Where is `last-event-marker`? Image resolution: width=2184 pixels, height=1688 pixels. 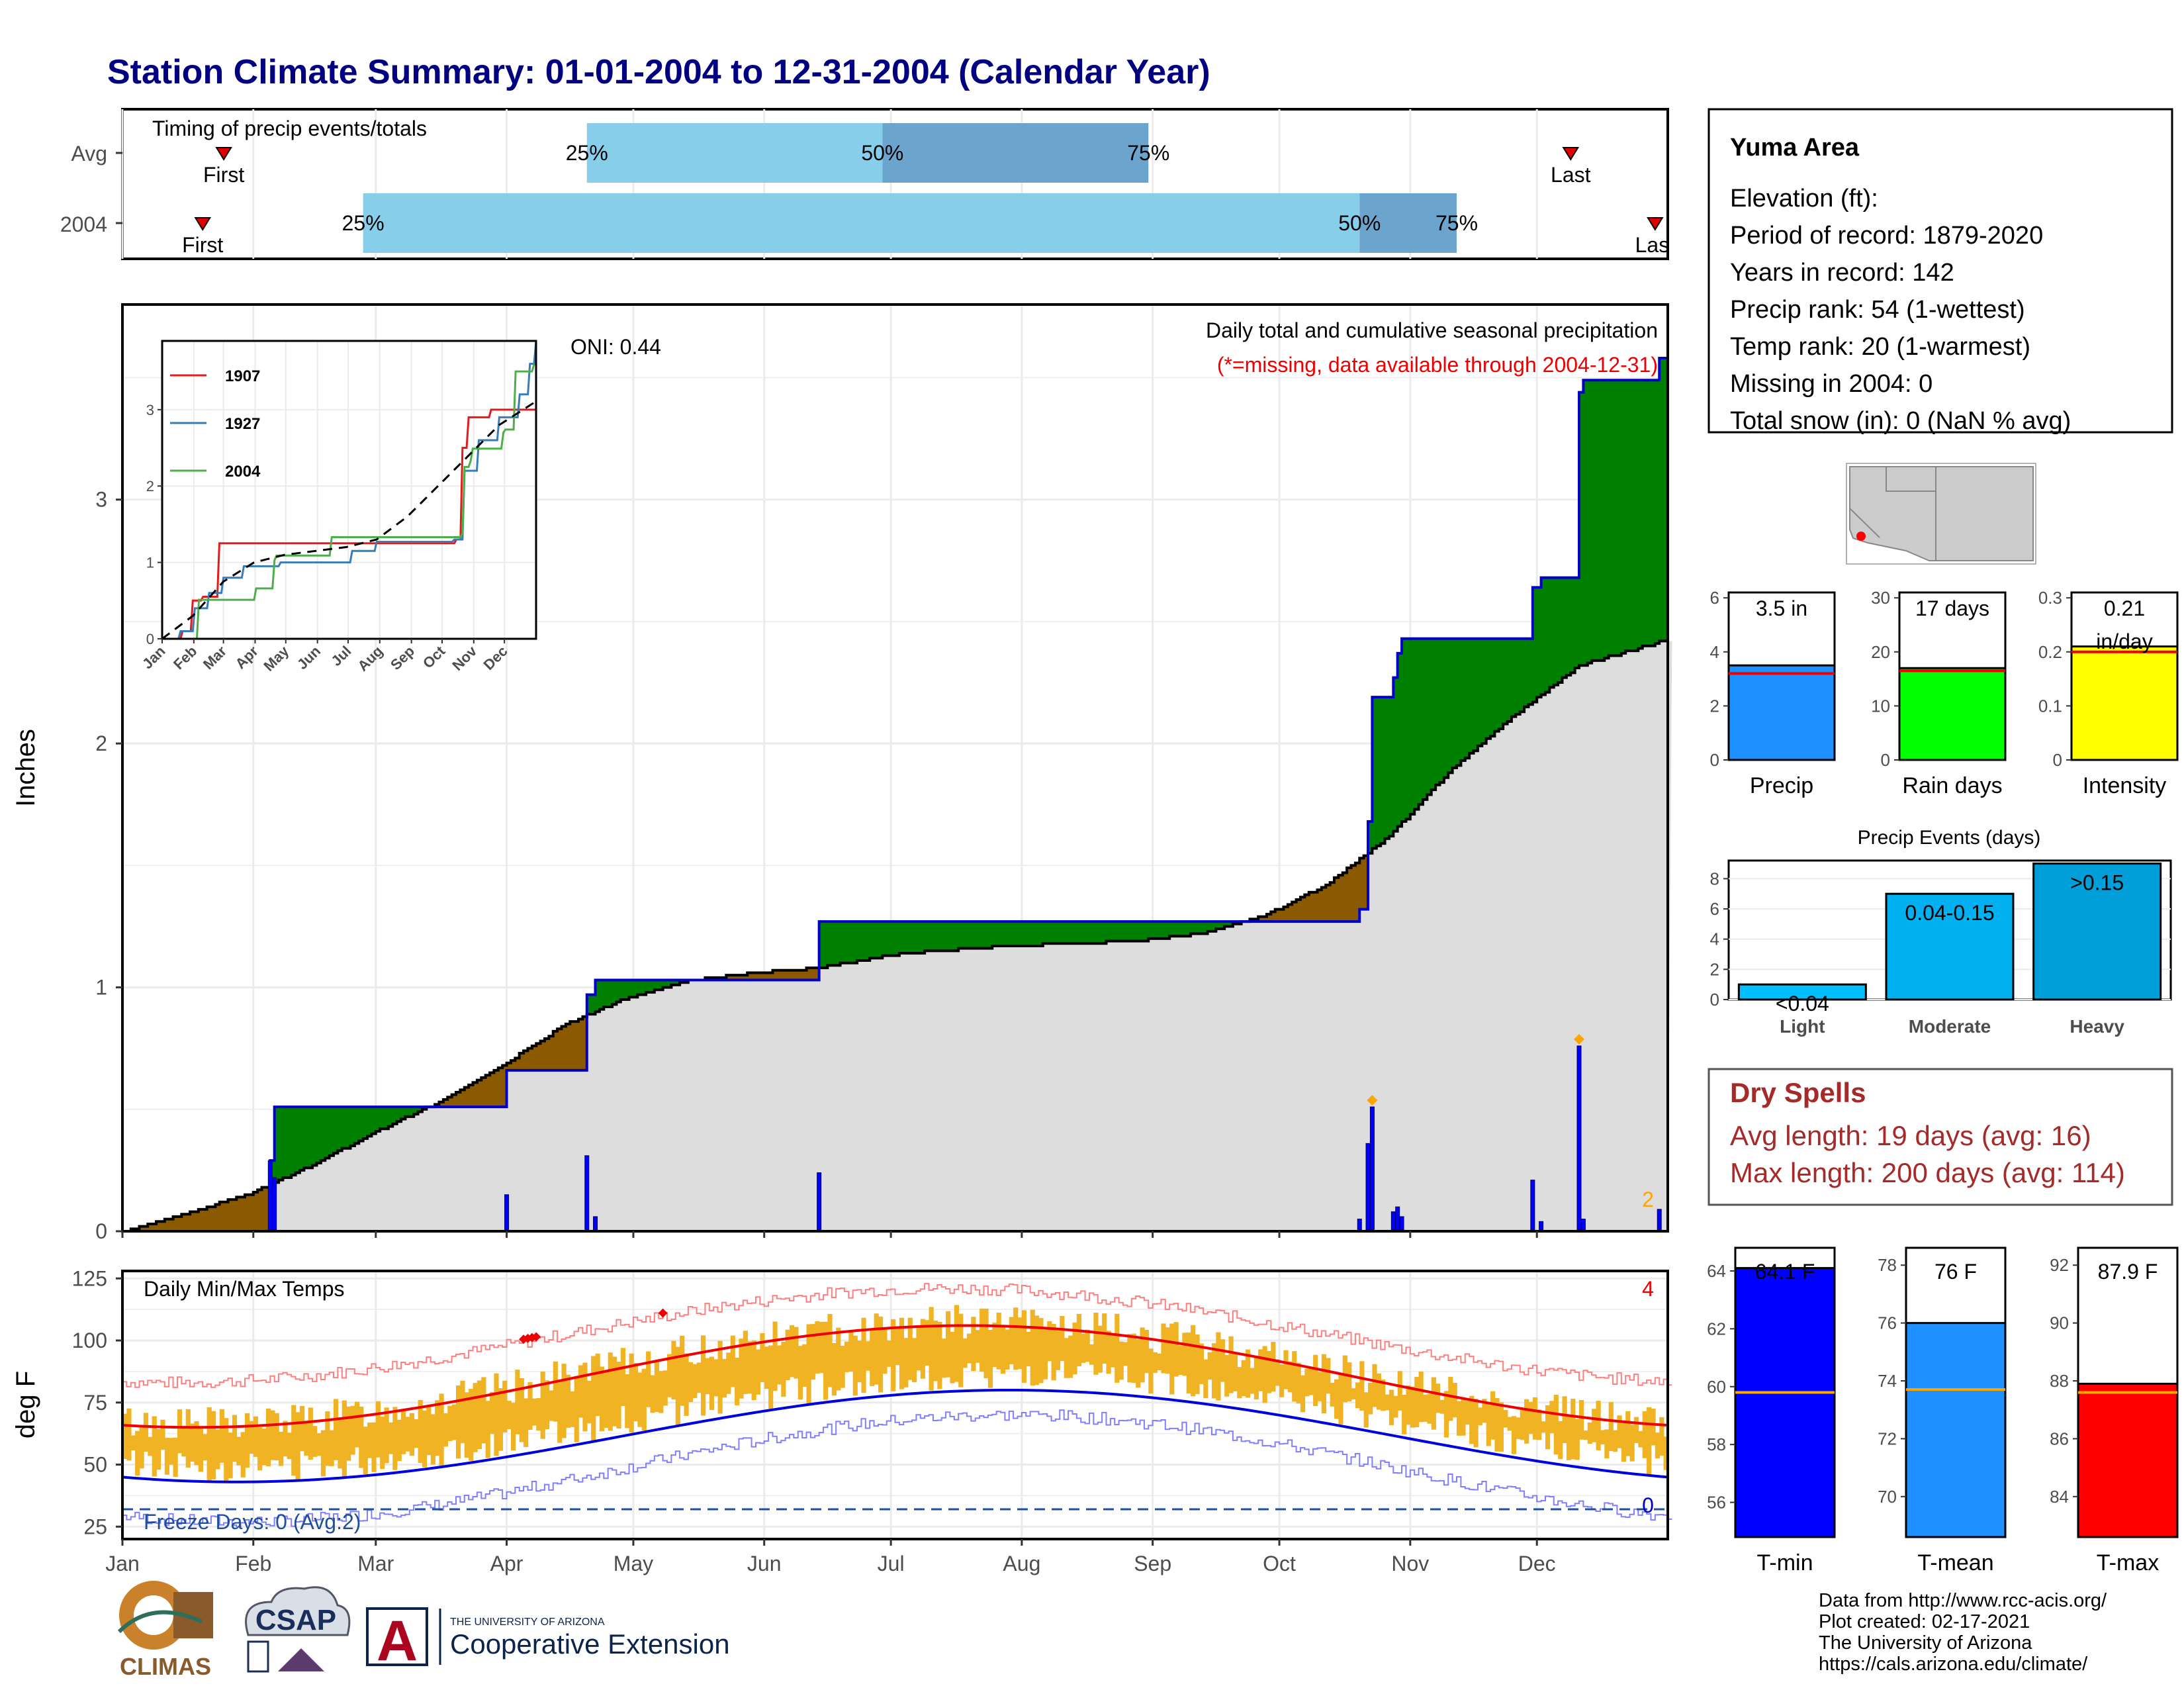
last-event-marker is located at coordinates (1655, 224).